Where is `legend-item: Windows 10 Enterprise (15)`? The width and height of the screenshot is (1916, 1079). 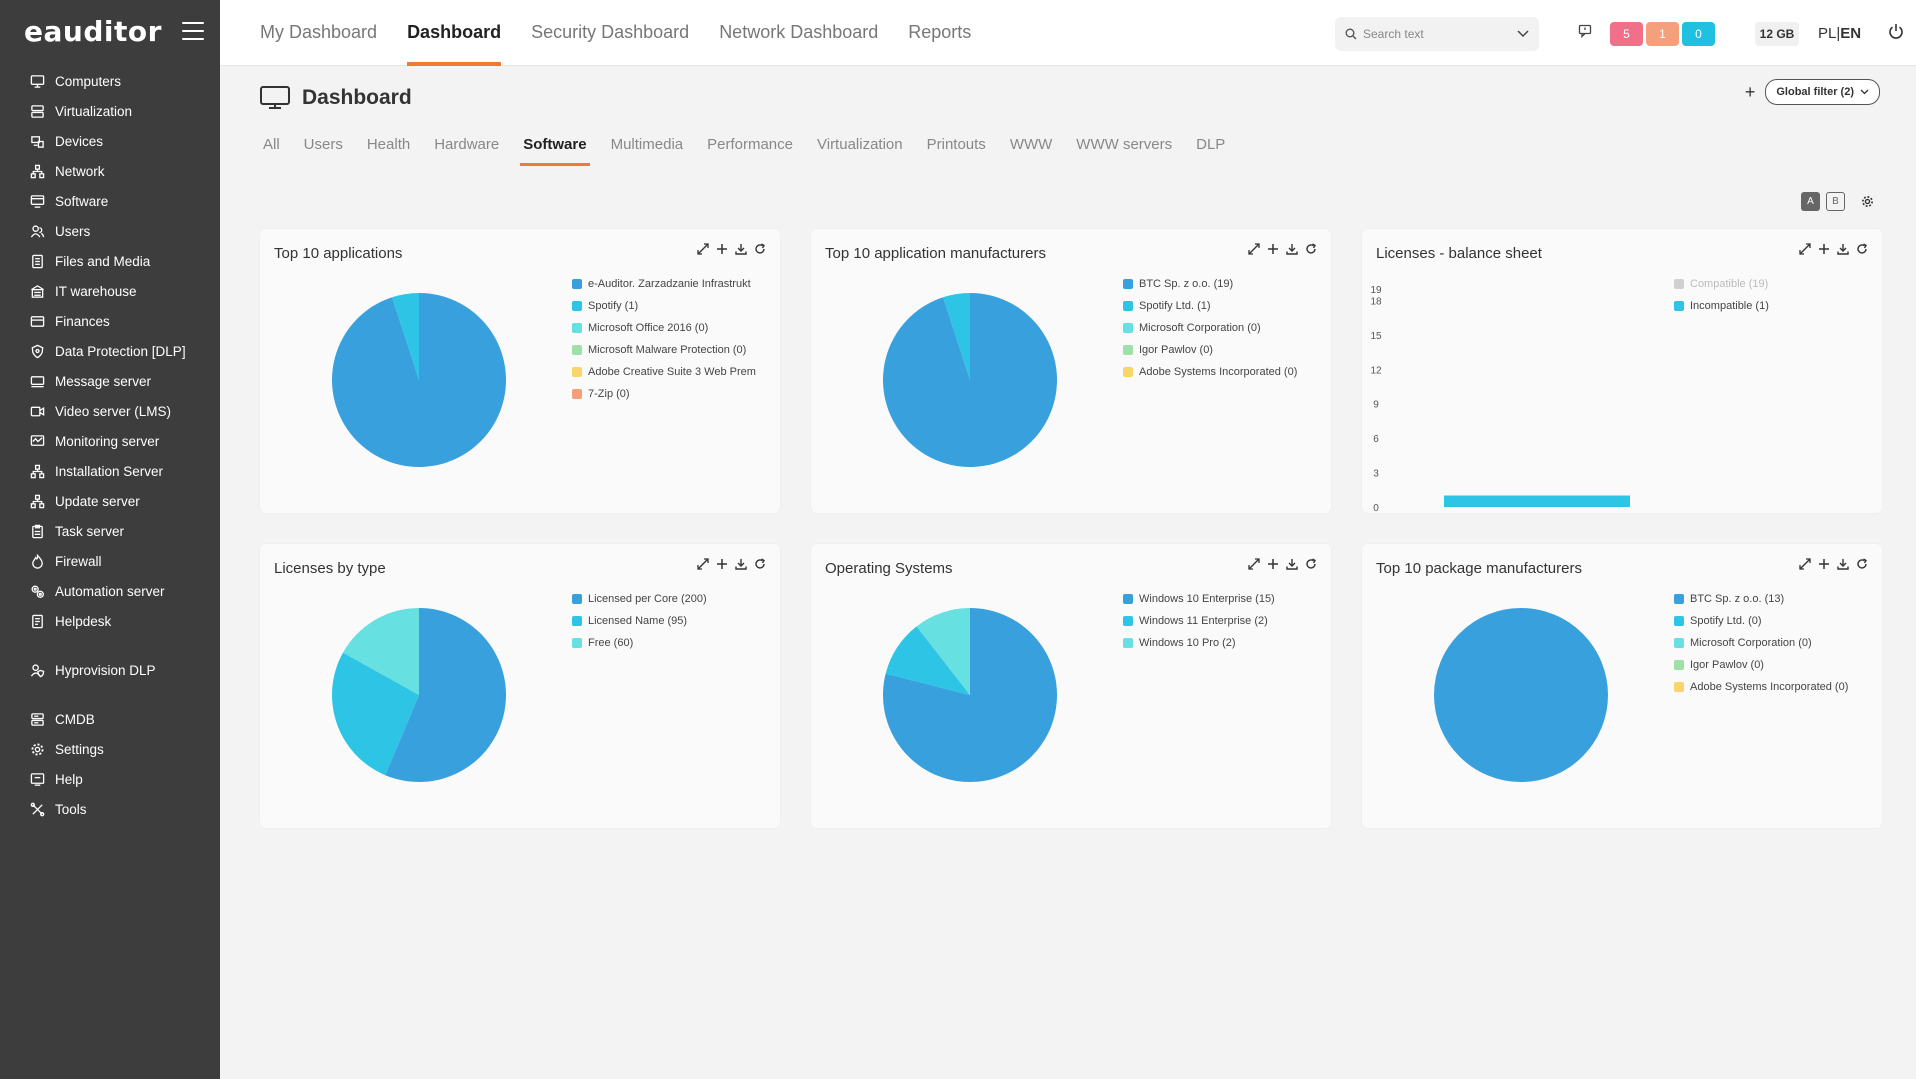
legend-item: Windows 10 Enterprise (15) is located at coordinates (1199, 599).